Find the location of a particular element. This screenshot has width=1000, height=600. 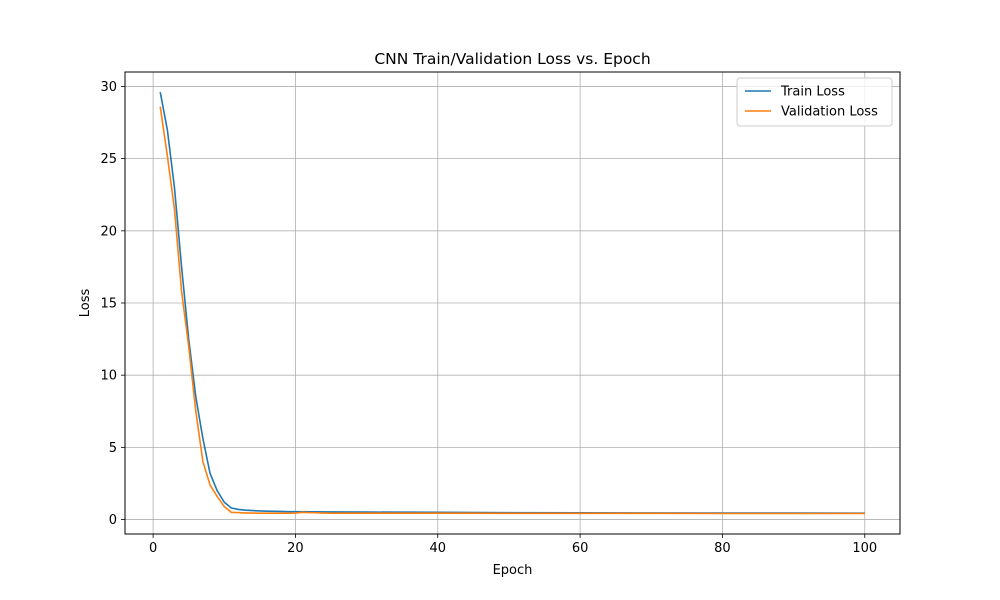

legend-box is located at coordinates (814, 102).